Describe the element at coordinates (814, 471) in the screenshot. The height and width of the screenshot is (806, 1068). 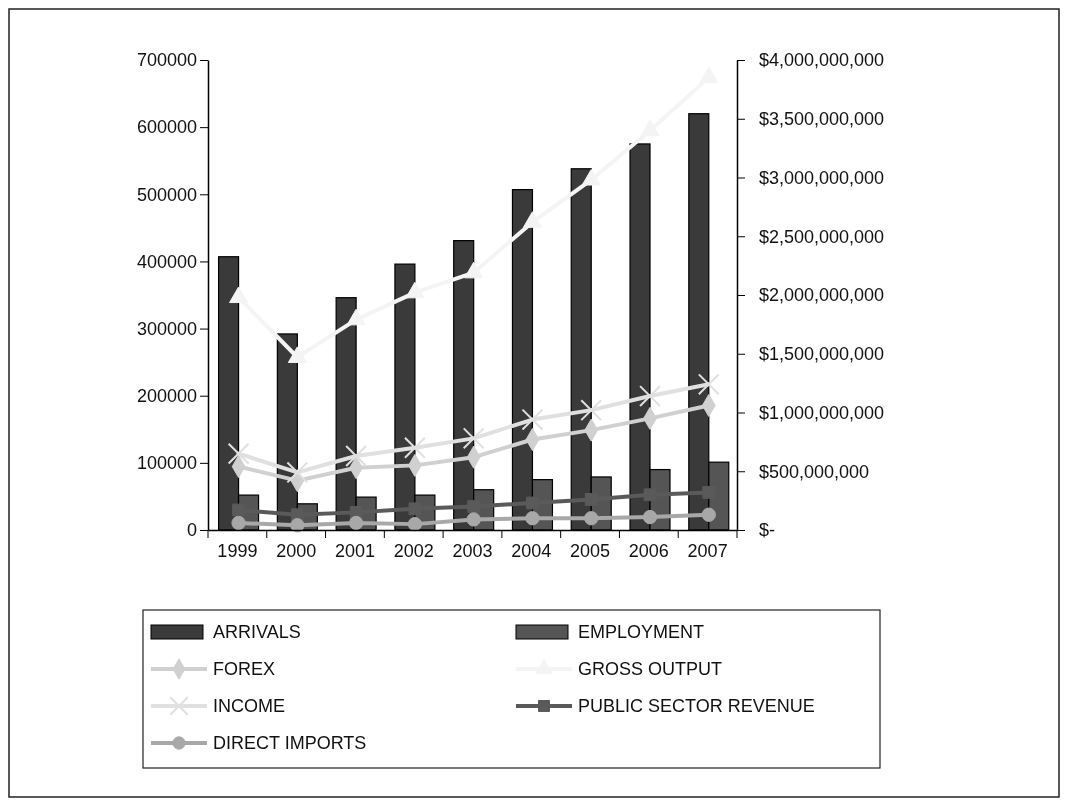
I see `y2-tick-label: $500,000,000` at that location.